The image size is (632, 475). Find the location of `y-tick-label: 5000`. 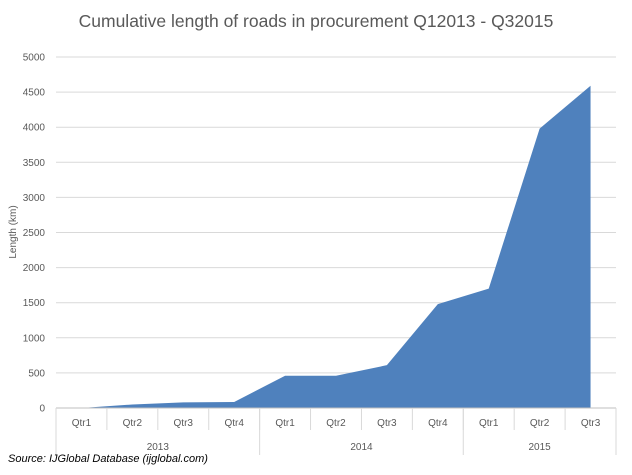

y-tick-label: 5000 is located at coordinates (34, 58).